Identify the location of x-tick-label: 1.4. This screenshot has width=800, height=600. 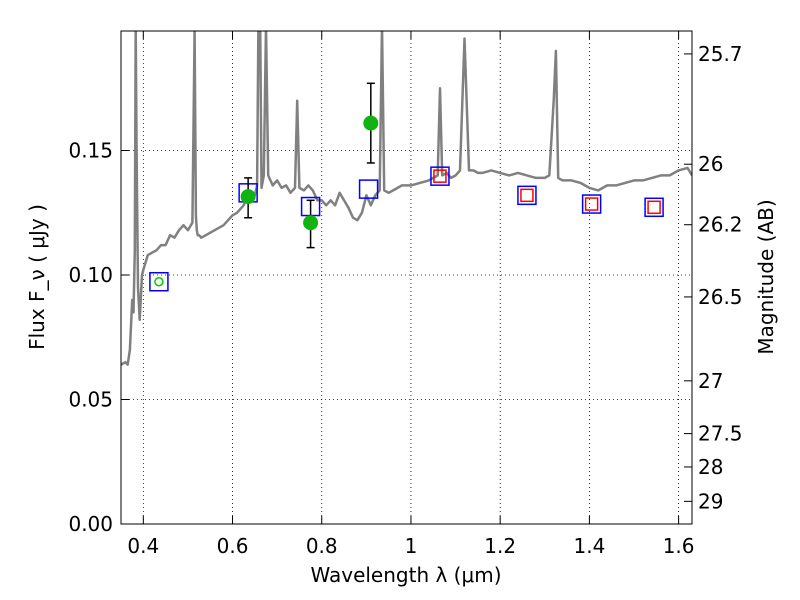
(589, 546).